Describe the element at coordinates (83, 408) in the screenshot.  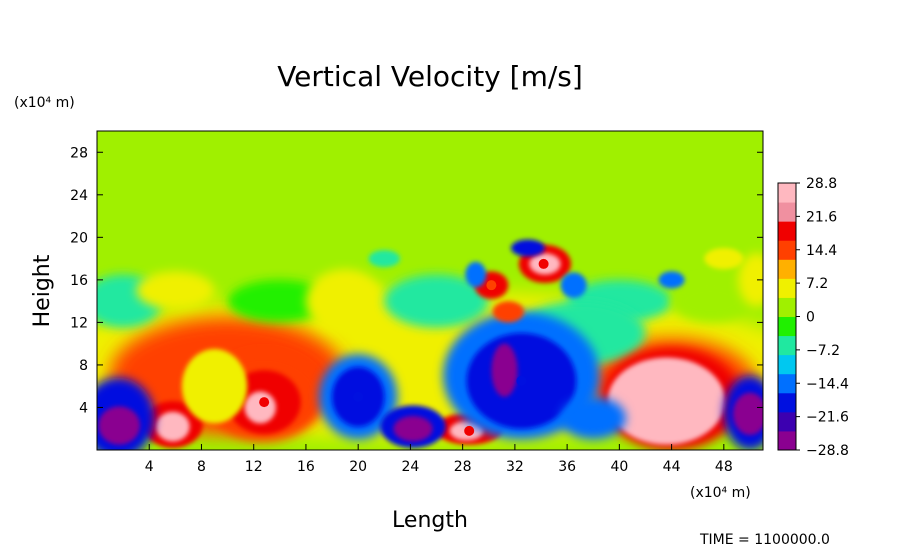
I see `y-tick-label: 4` at that location.